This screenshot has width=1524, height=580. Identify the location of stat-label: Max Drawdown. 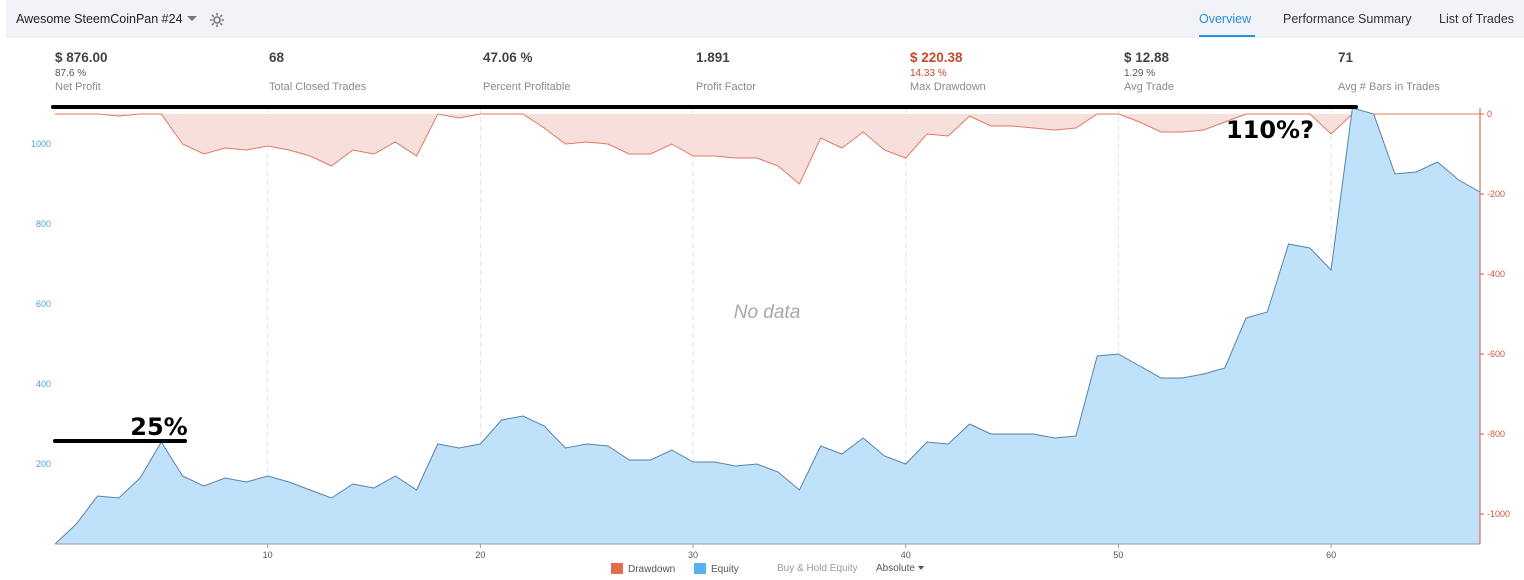
(948, 87).